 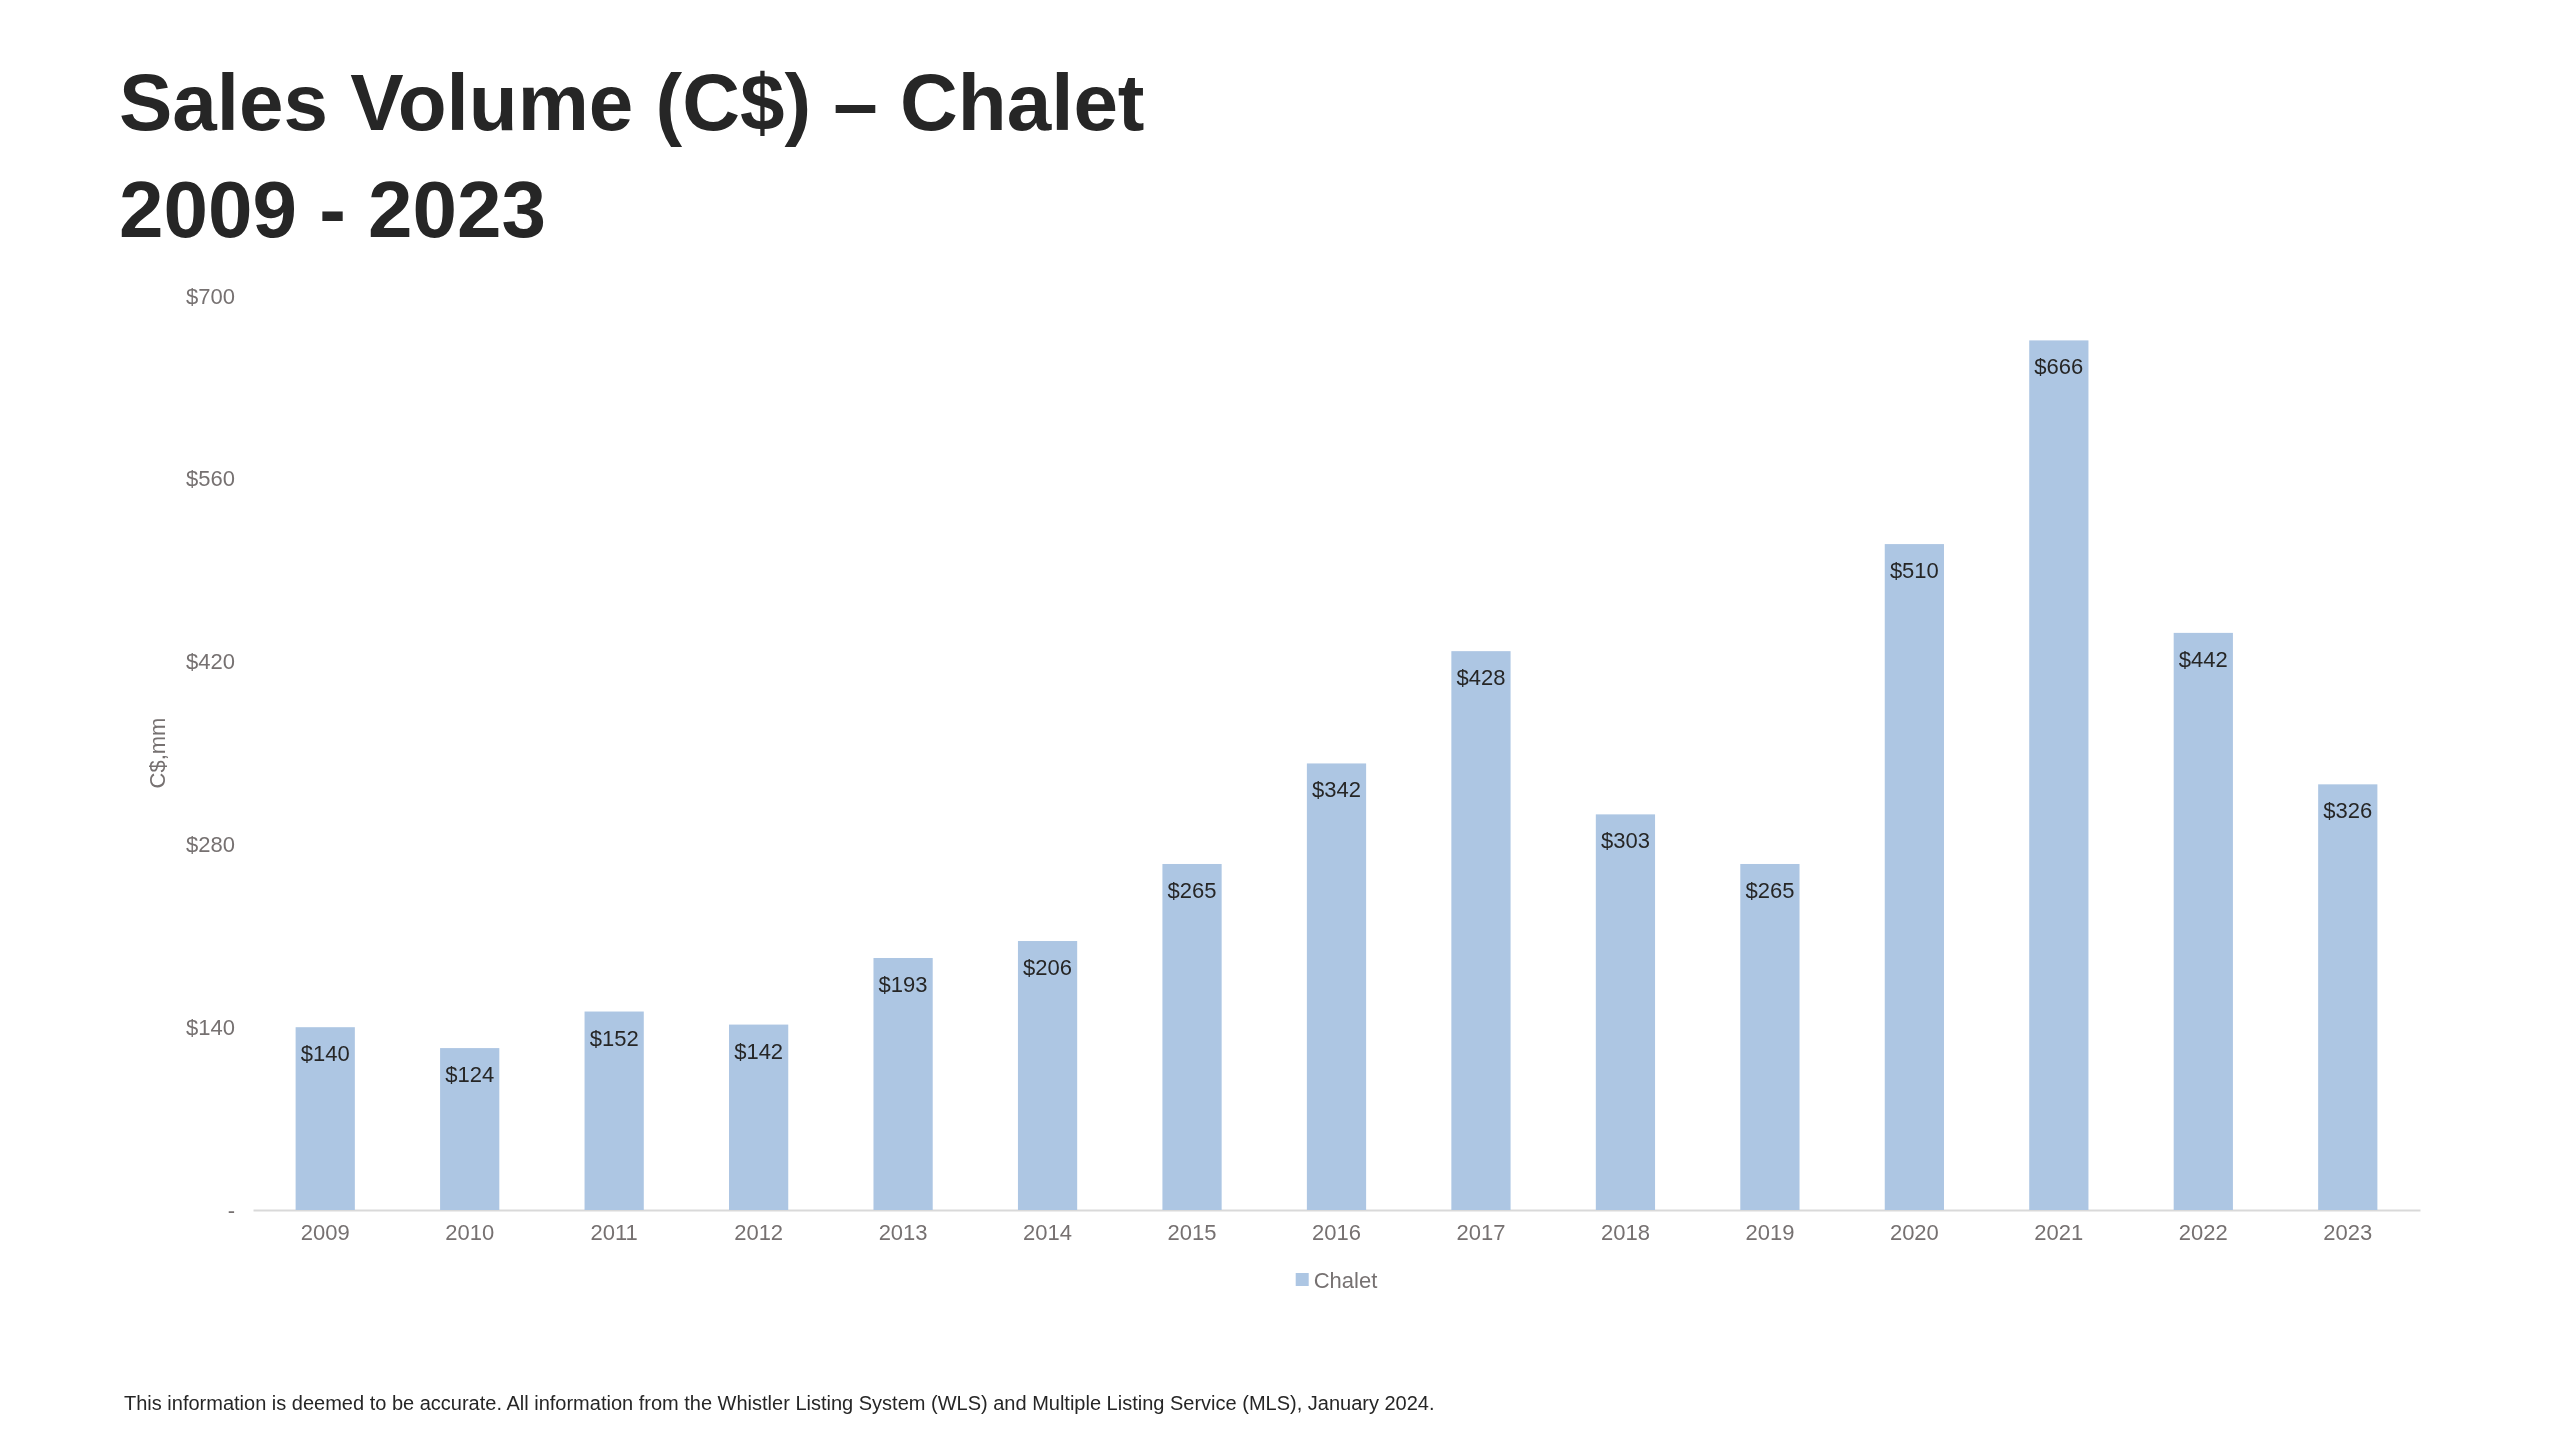 I want to click on x-tick-label: 2022, so click(x=2203, y=1232).